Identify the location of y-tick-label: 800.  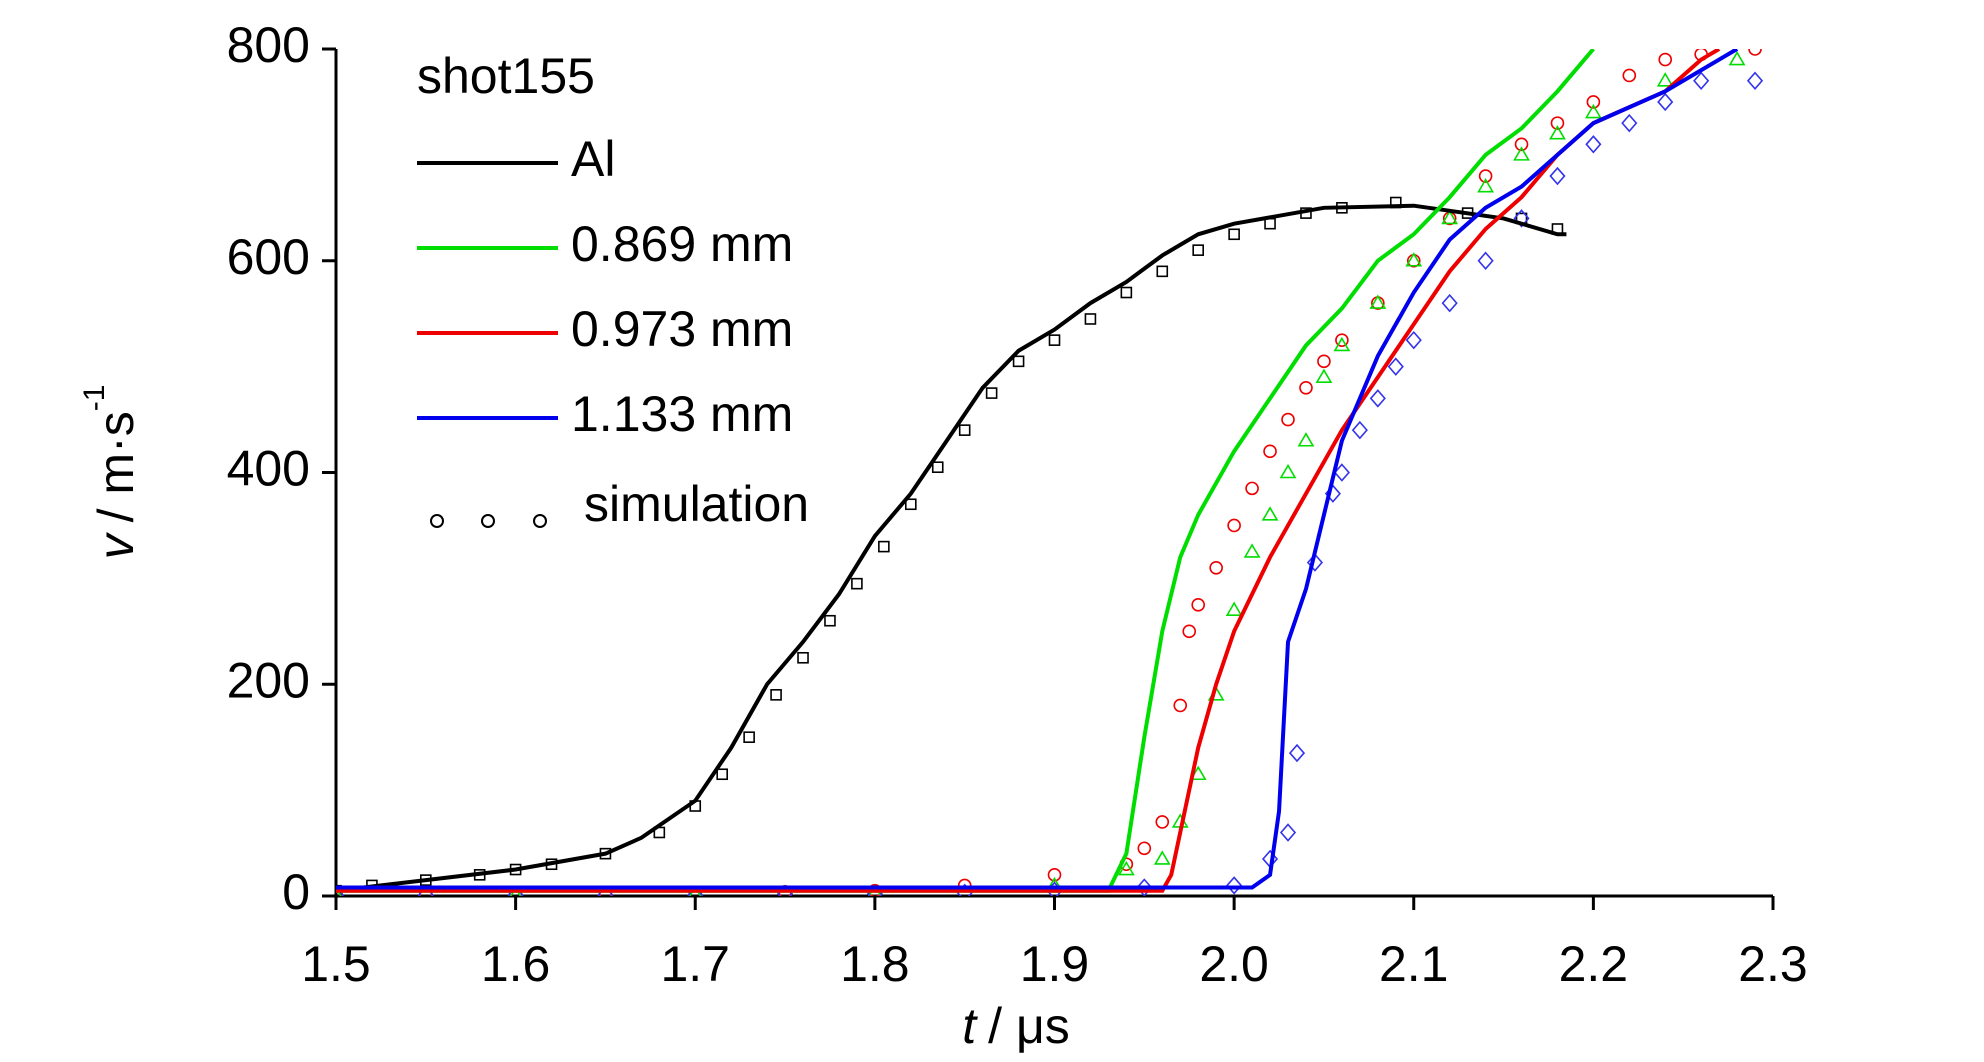
(268, 45).